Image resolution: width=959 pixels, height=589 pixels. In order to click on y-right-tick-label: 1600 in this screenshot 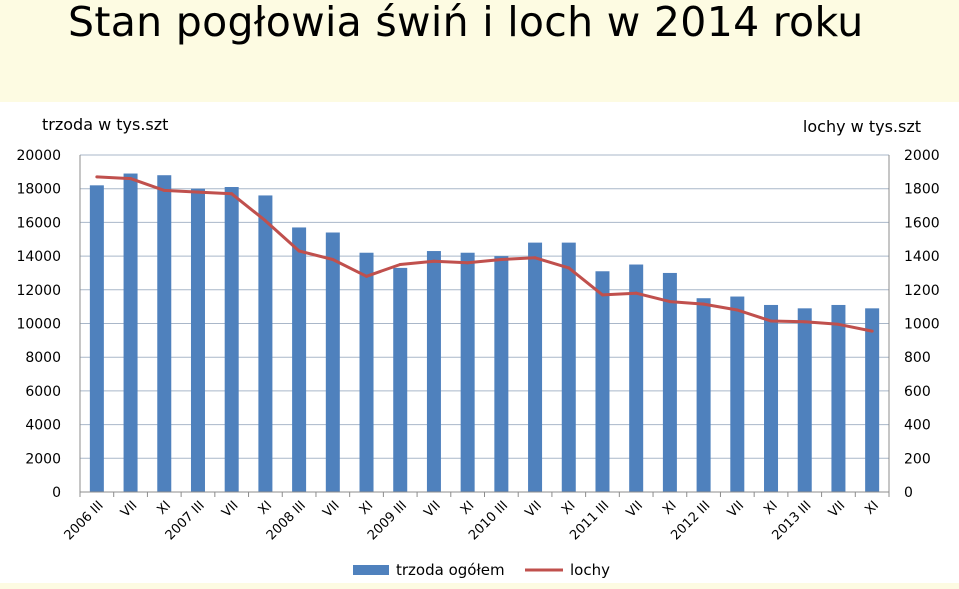, I will do `click(922, 223)`.